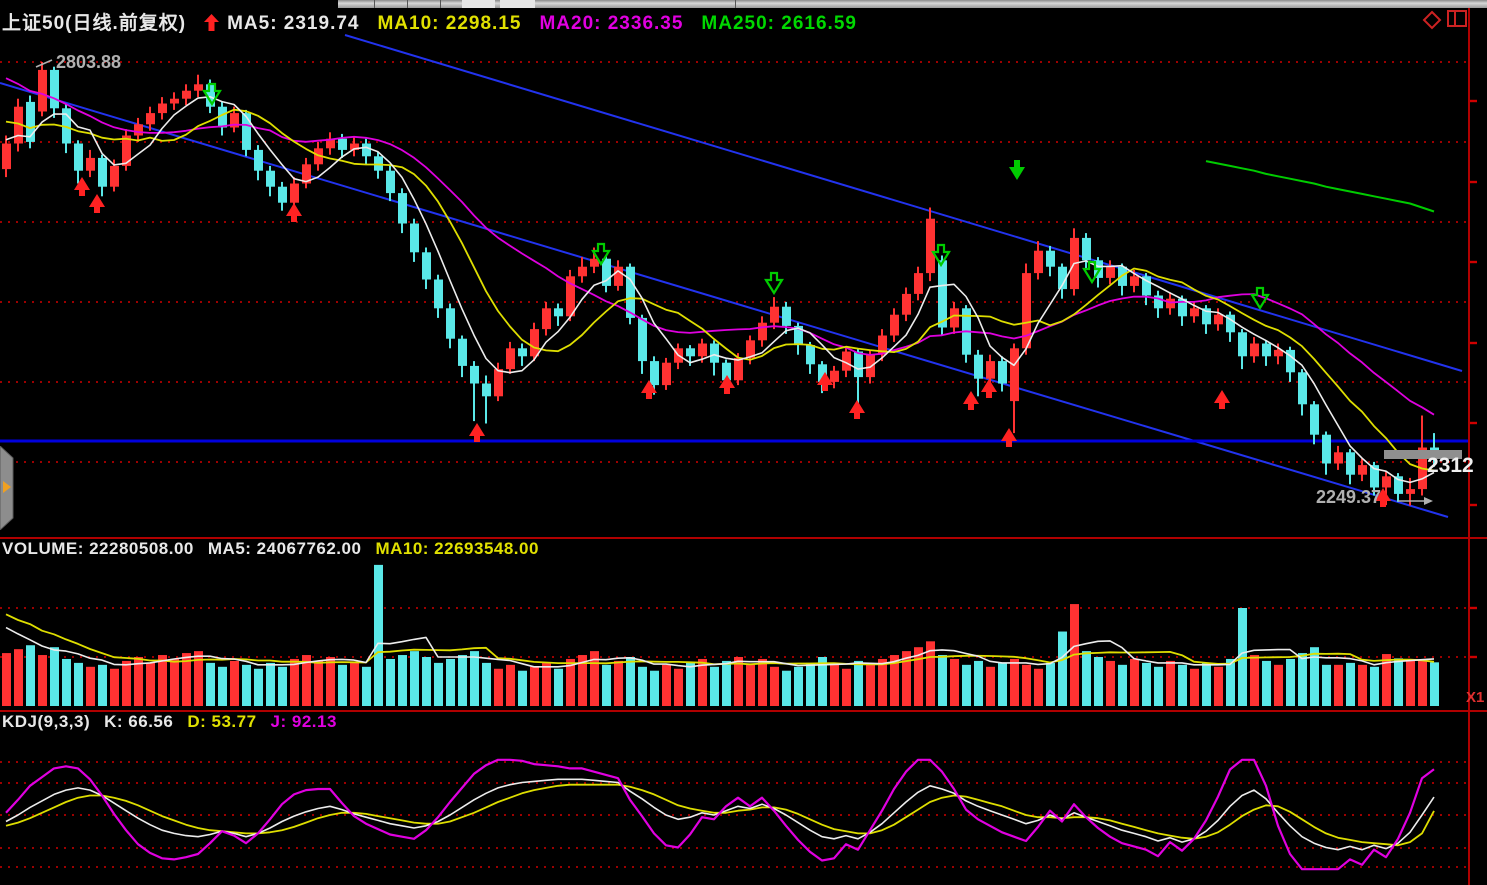  I want to click on volume-ma5-readout: MA5: 24067762.00, so click(284, 548).